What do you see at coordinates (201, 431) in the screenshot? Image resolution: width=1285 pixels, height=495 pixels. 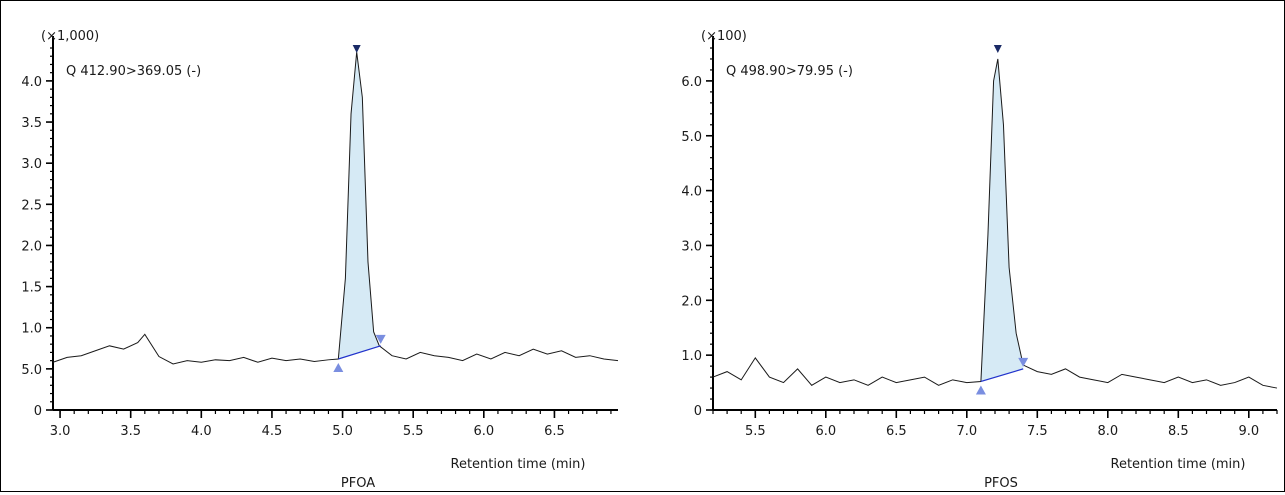 I see `x-tick-label: 4.0` at bounding box center [201, 431].